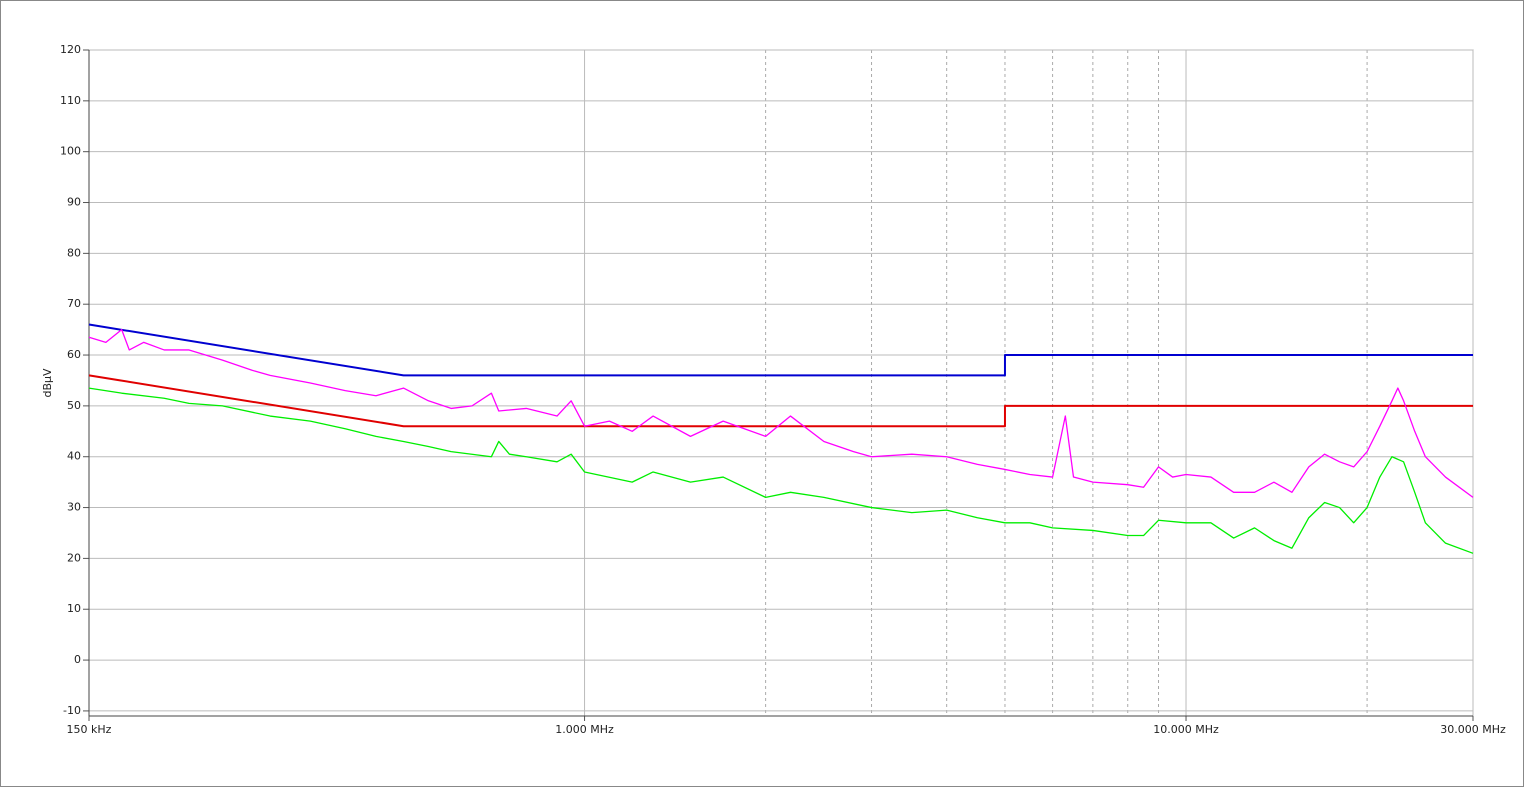  Describe the element at coordinates (74, 608) in the screenshot. I see `y-tick-label: 10` at that location.